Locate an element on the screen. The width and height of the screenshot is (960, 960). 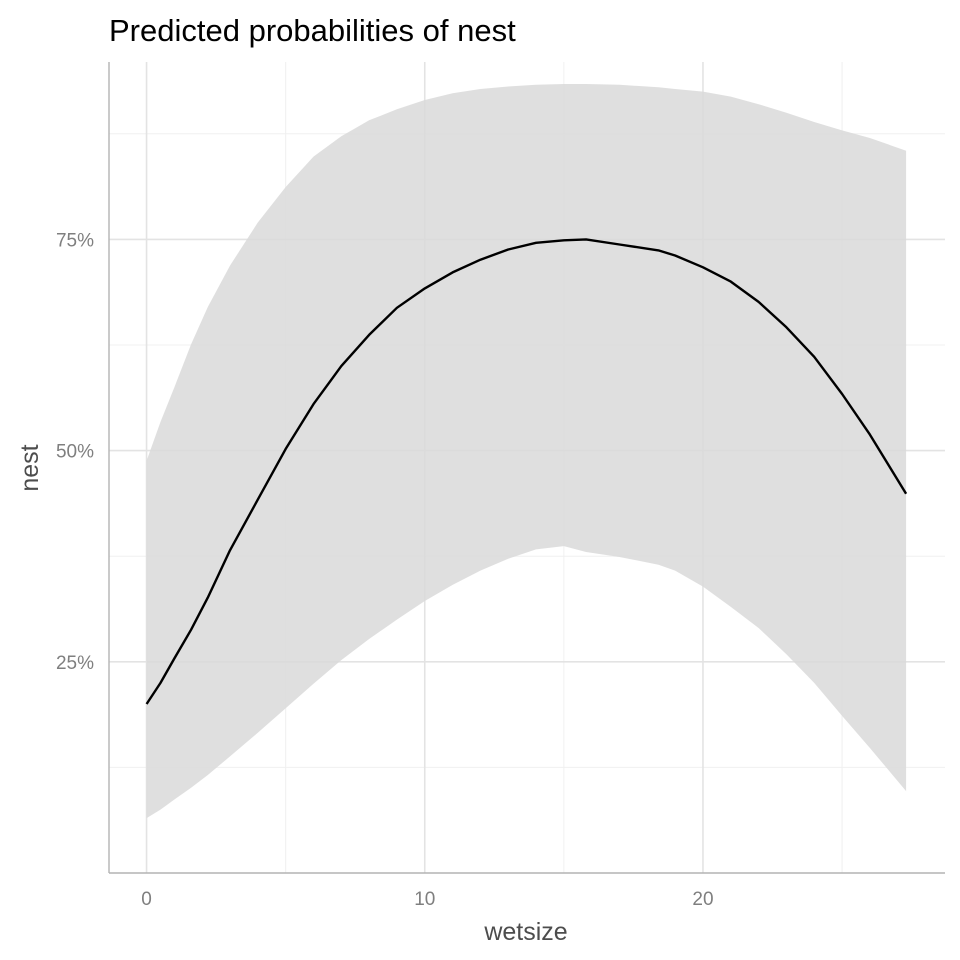
y-tick-label: 75% is located at coordinates (75, 240).